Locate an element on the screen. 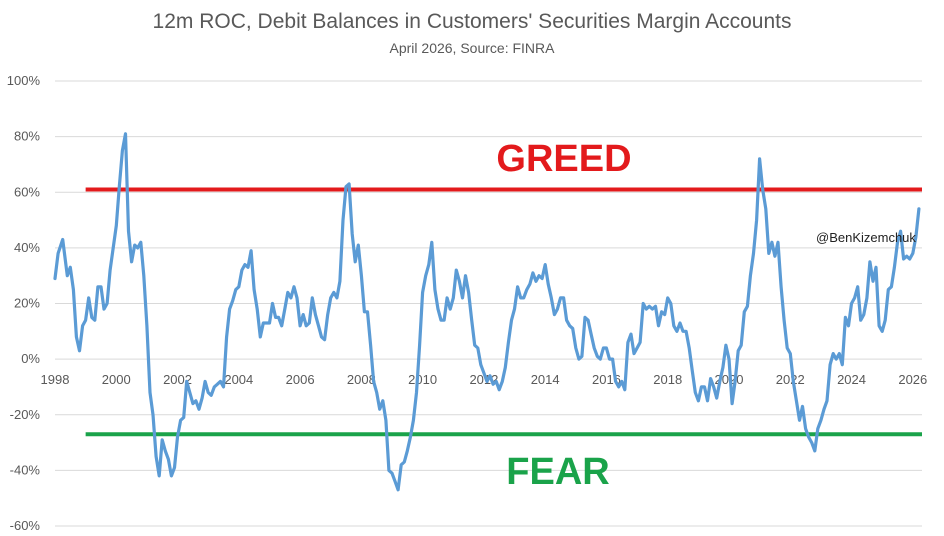 This screenshot has width=944, height=536. y-tick-label: 40% is located at coordinates (27, 247).